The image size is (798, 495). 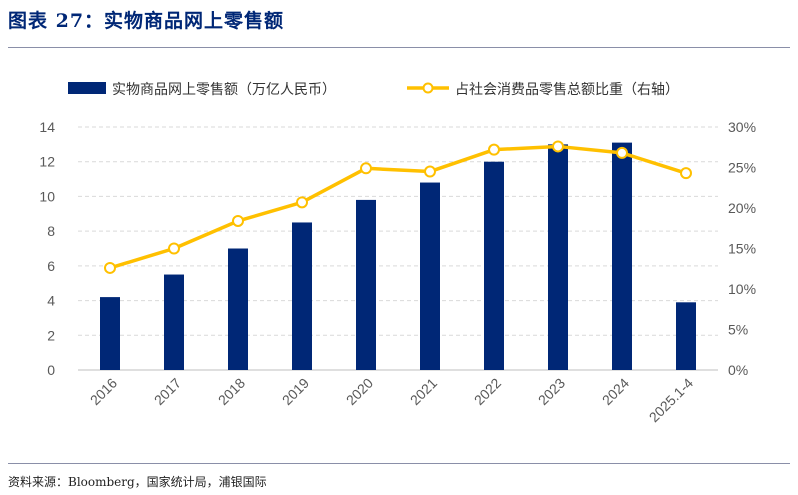 What do you see at coordinates (399, 47) in the screenshot?
I see `top-rule` at bounding box center [399, 47].